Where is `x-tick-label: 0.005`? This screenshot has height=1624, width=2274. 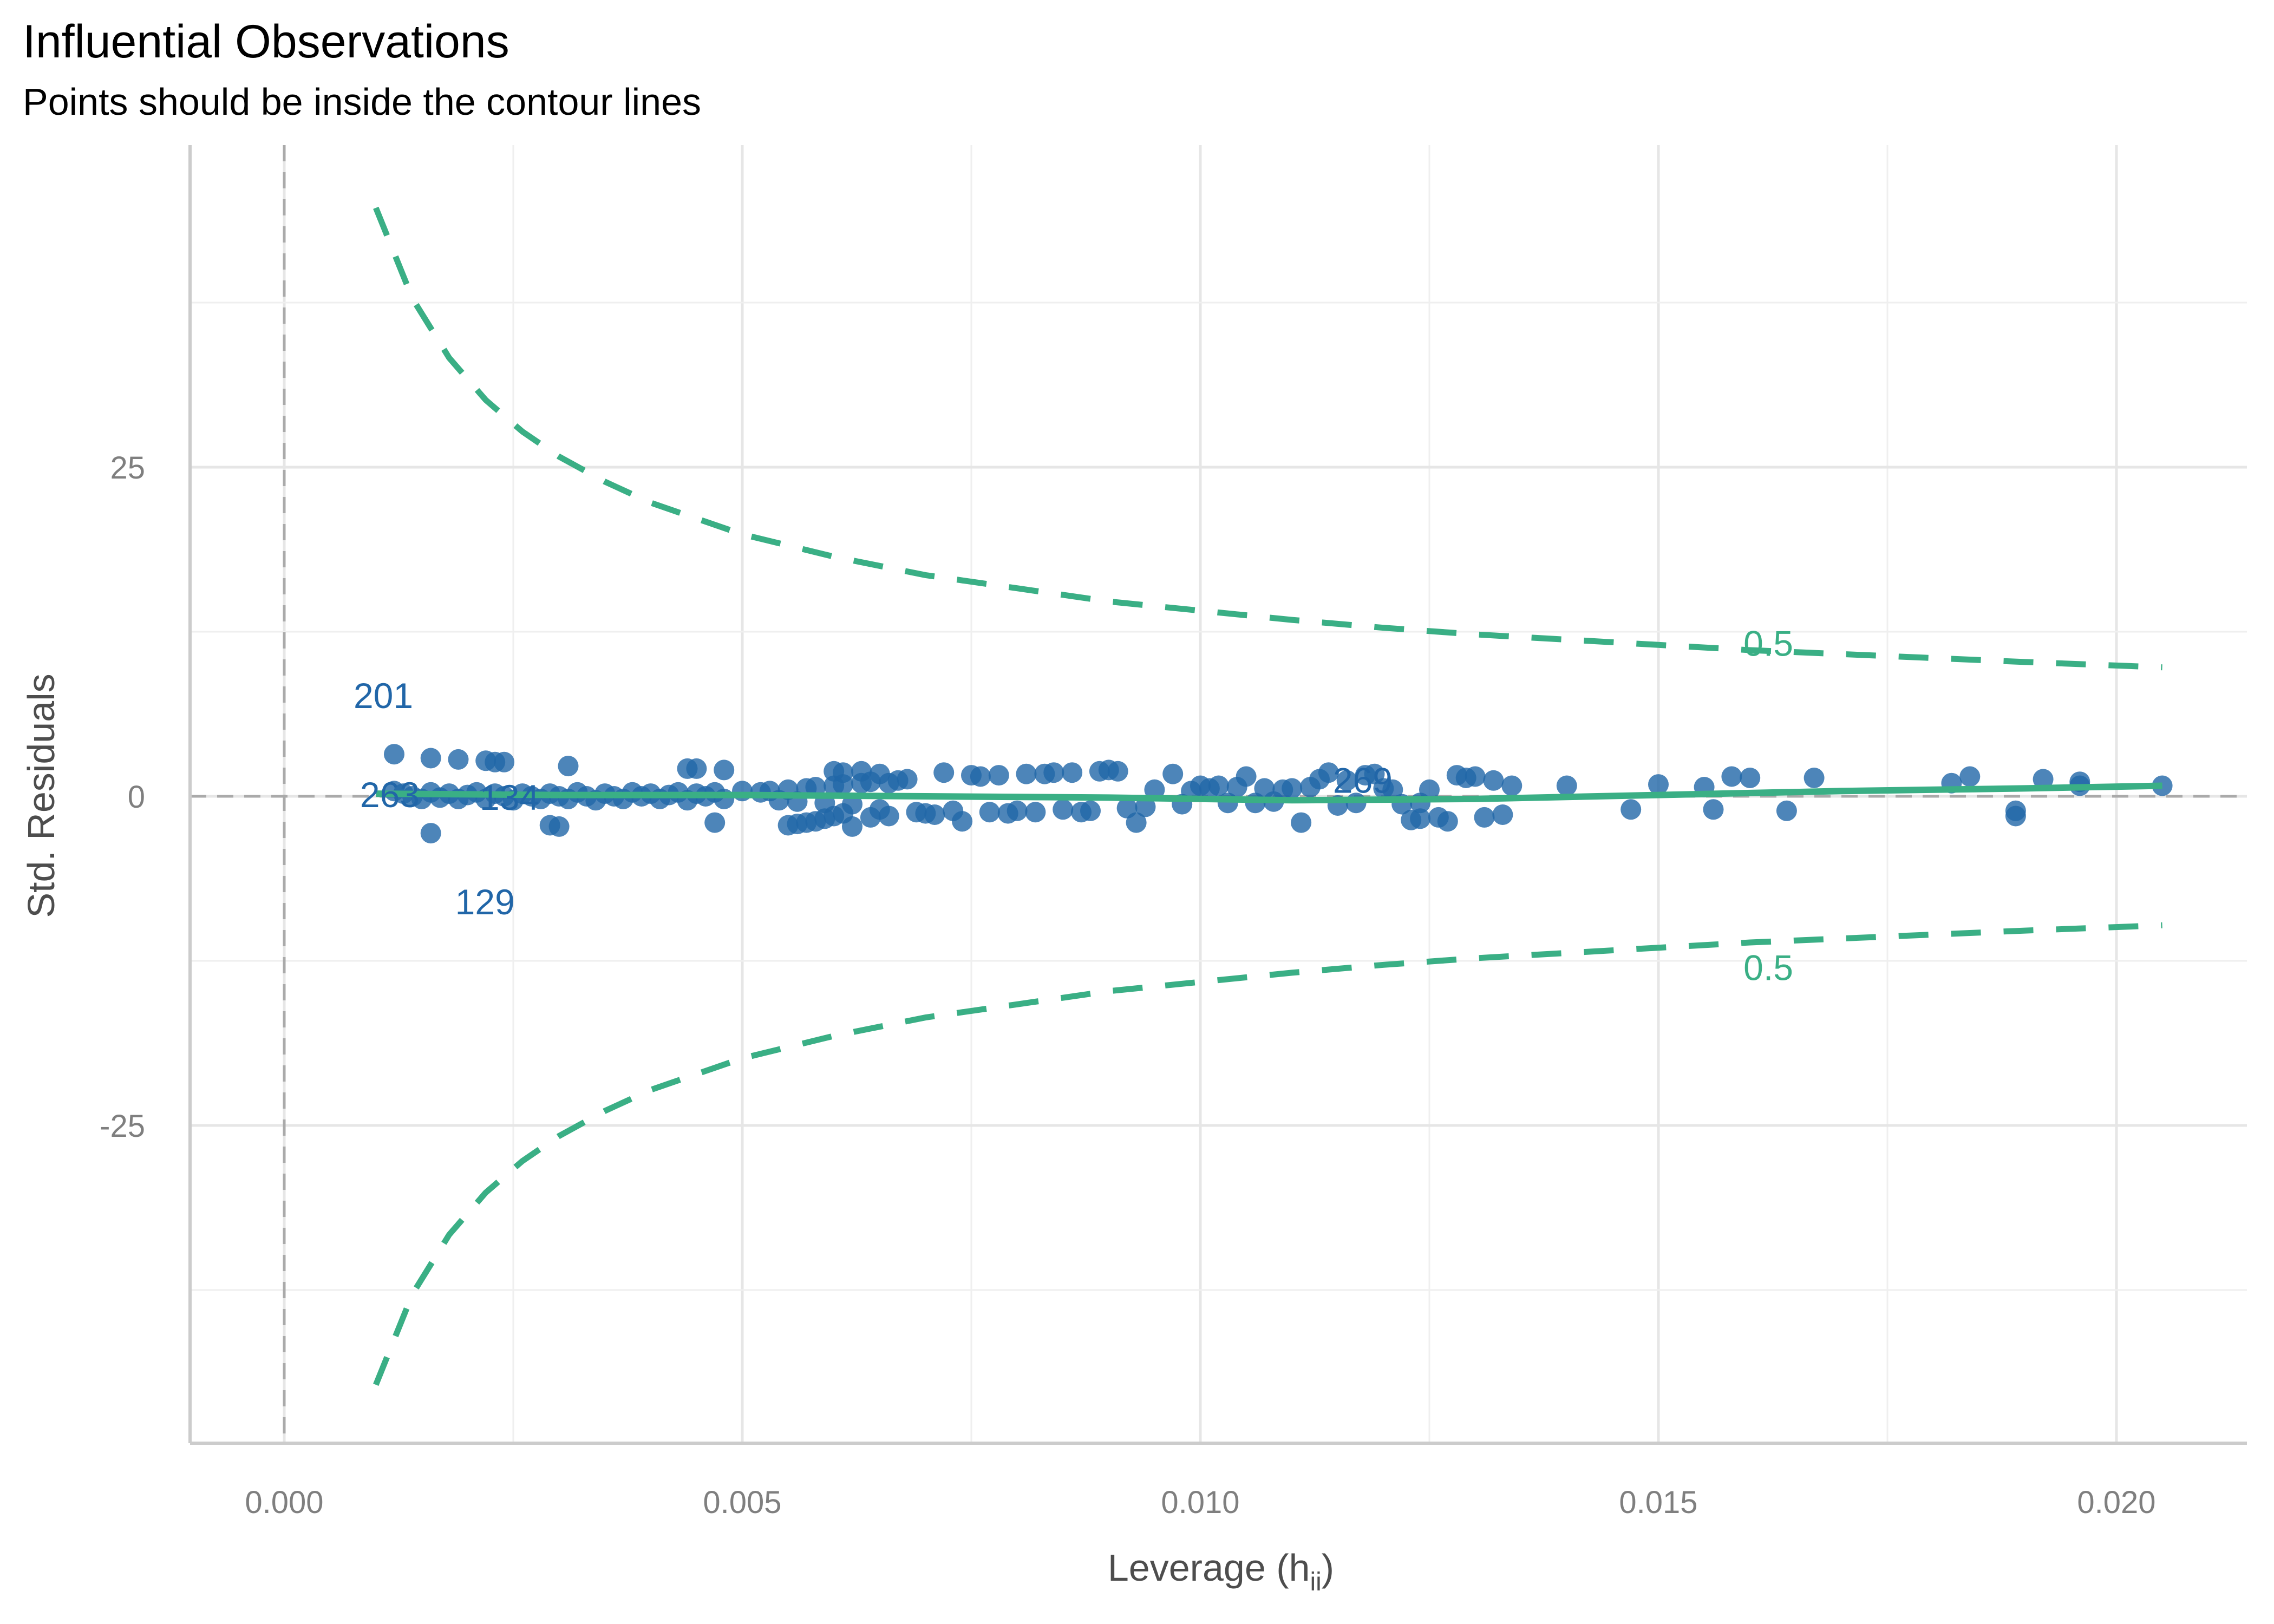
x-tick-label: 0.005 is located at coordinates (742, 1502).